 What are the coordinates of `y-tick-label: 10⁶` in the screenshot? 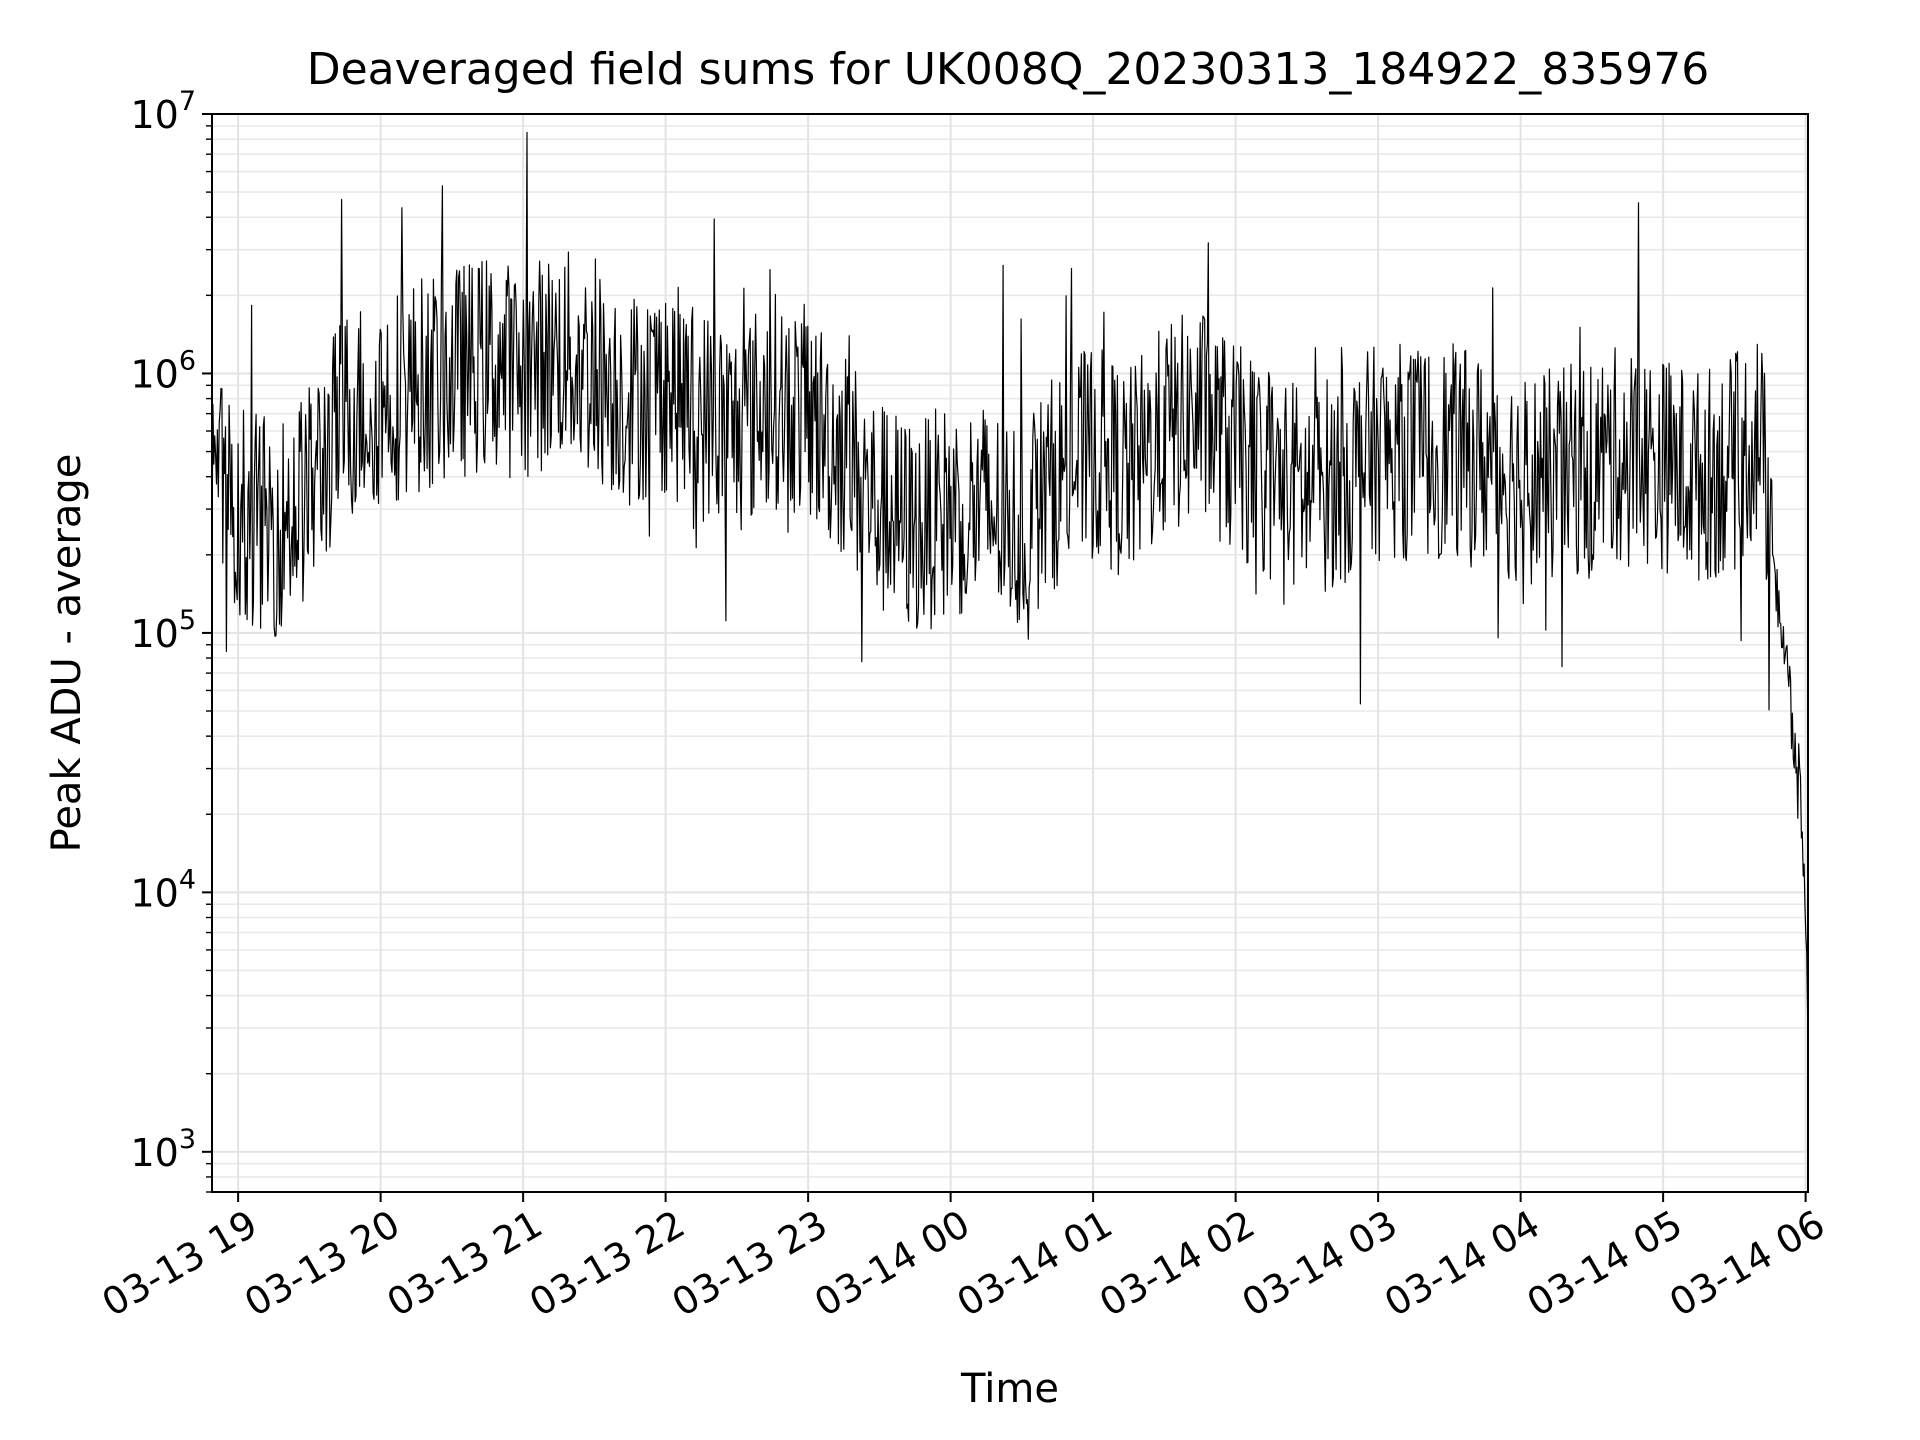 It's located at (163, 370).